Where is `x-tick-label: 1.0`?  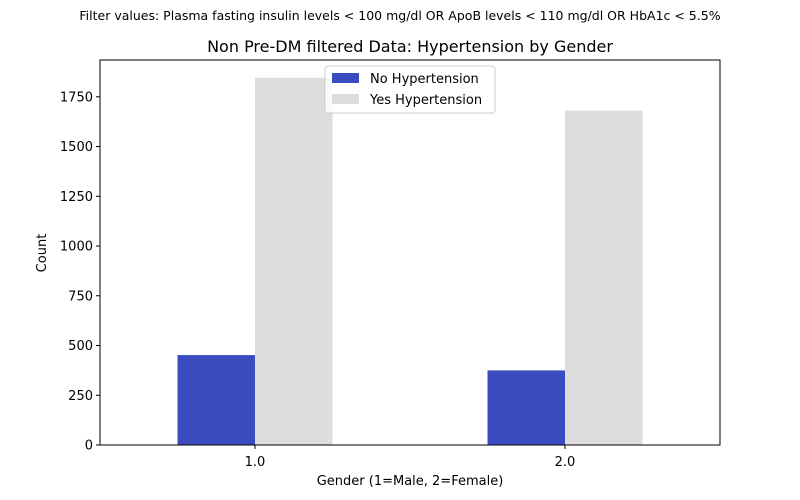
x-tick-label: 1.0 is located at coordinates (255, 462).